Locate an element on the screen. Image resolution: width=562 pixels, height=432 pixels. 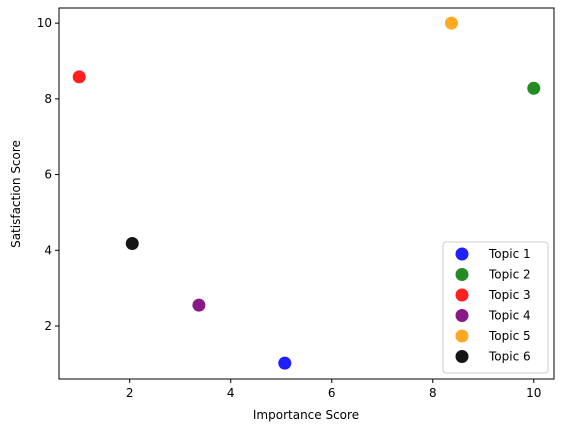
y-axis-ticks: 2 4 6 8 10 is located at coordinates (48, 174).